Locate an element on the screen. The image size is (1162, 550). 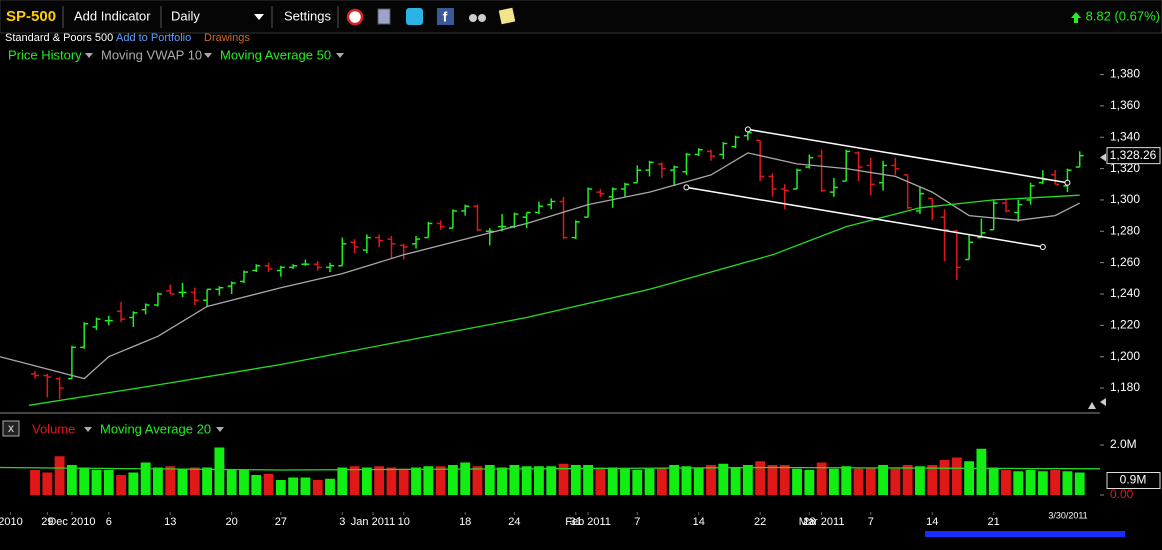
facebook-icon is located at coordinates (445, 16).